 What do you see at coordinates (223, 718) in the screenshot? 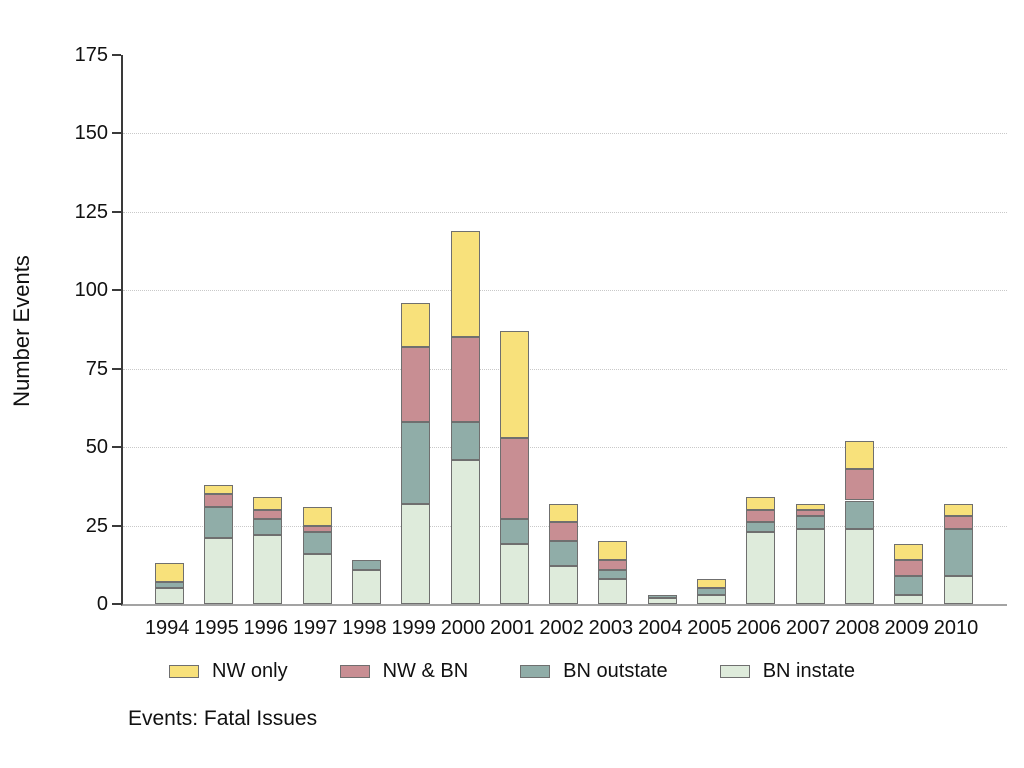
I see `chart-caption: Events: Fatal Issues` at bounding box center [223, 718].